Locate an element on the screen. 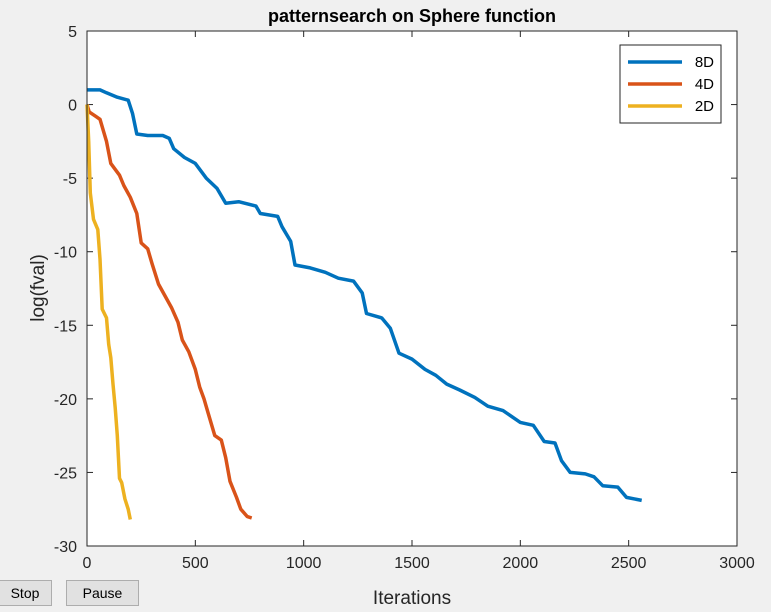 Image resolution: width=771 pixels, height=612 pixels. y-tick-label: 5 is located at coordinates (72, 32).